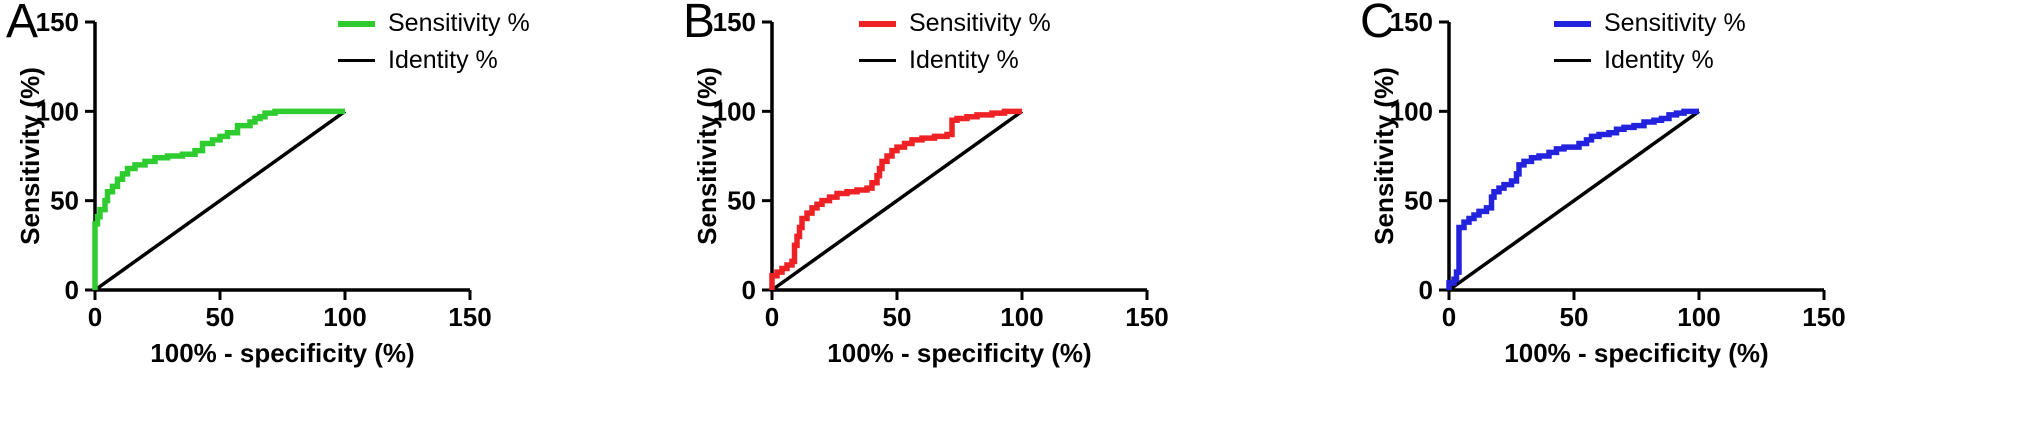  What do you see at coordinates (22, 24) in the screenshot?
I see `panel-a-label: A` at bounding box center [22, 24].